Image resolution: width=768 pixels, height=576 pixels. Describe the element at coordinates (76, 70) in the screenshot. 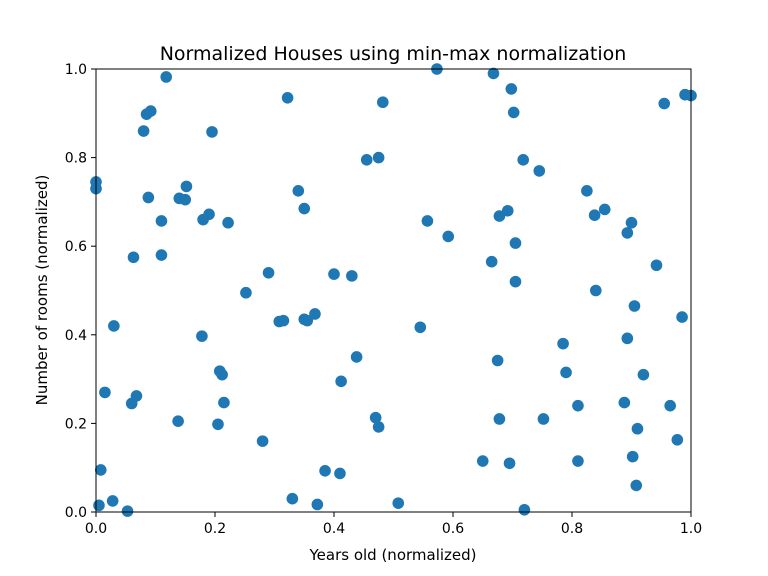

I see `y-tick-label: 1.0` at that location.